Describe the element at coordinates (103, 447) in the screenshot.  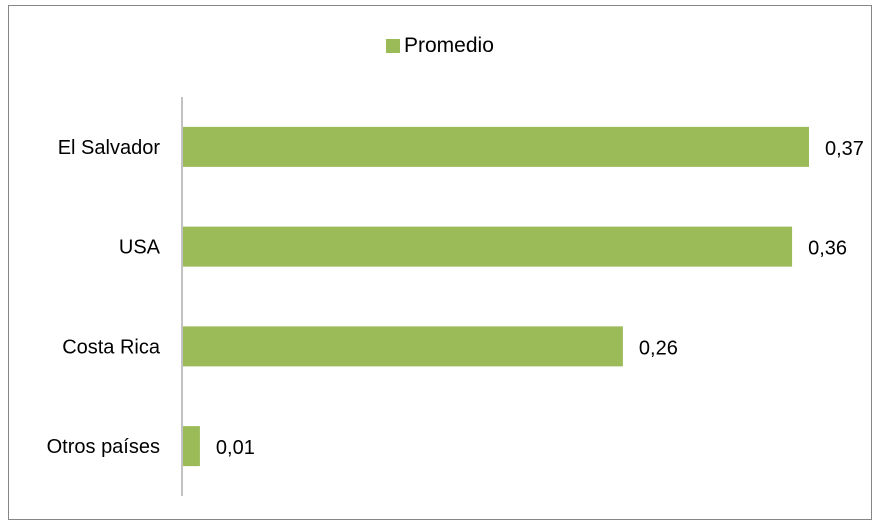
I see `category-label-3: Otros países` at that location.